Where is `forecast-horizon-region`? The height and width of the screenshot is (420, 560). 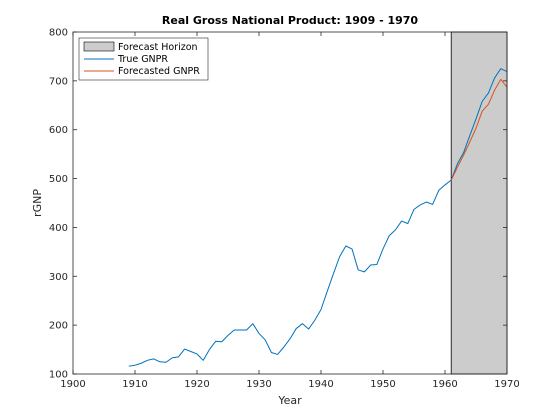
forecast-horizon-region is located at coordinates (479, 203).